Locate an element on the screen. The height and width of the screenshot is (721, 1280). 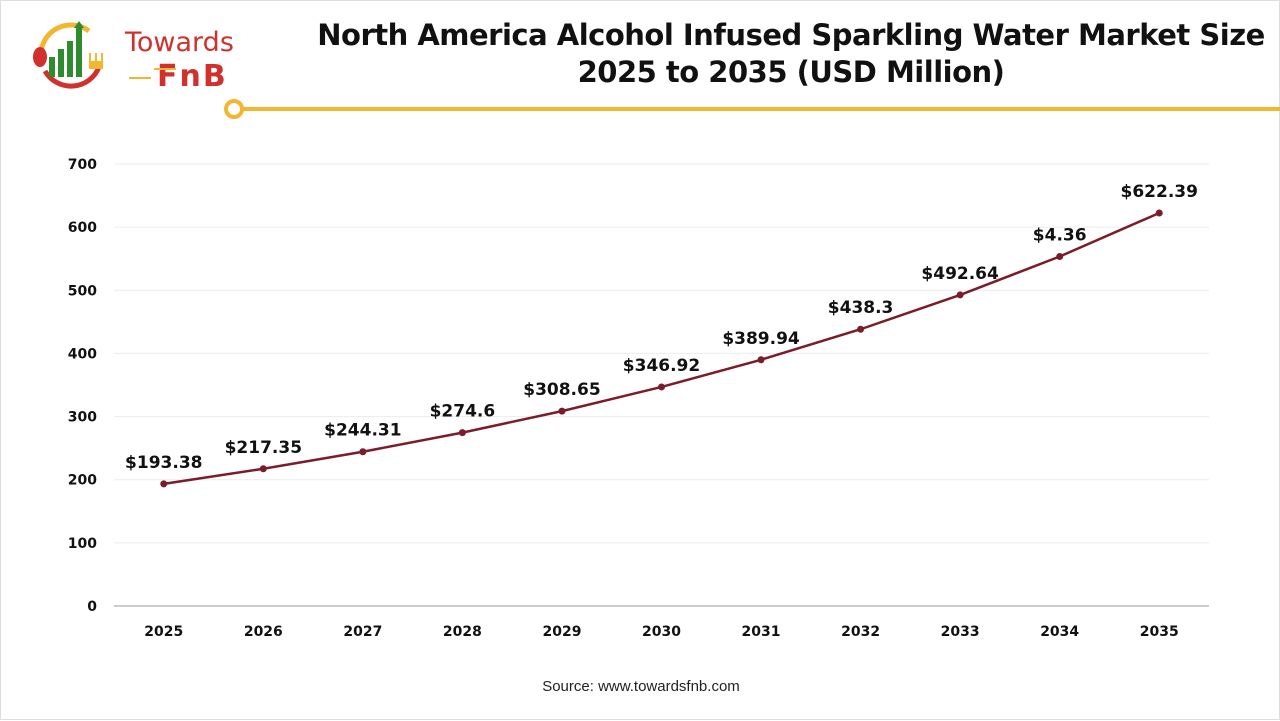
data-label: $193.38 is located at coordinates (163, 463).